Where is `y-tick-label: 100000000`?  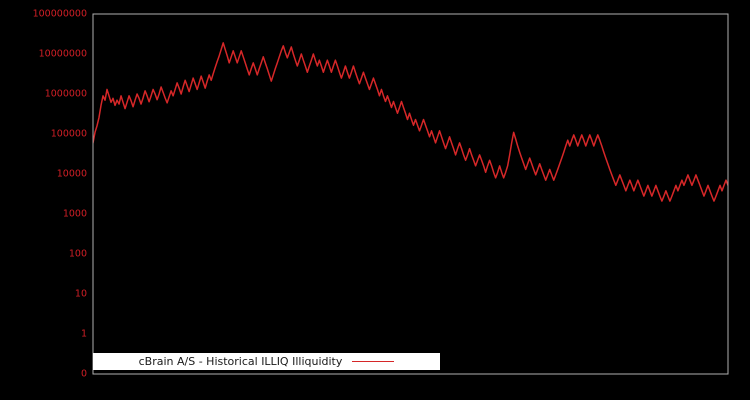 y-tick-label: 100000000 is located at coordinates (60, 14).